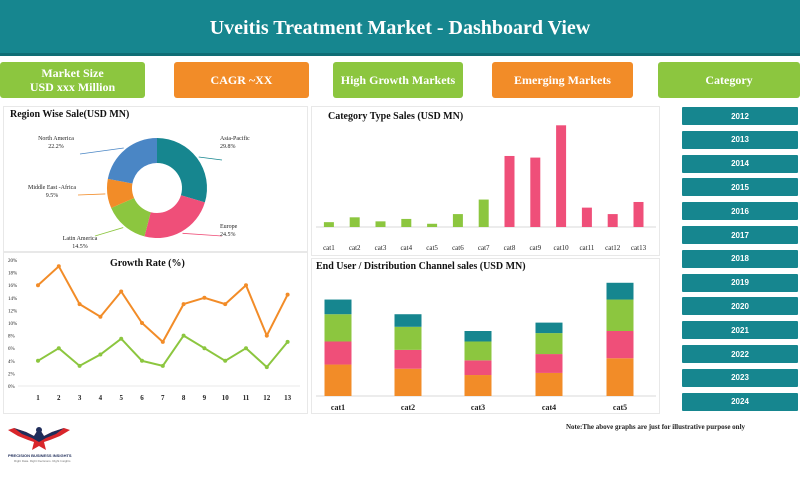 Image resolution: width=800 pixels, height=479 pixels. Describe the element at coordinates (740, 235) in the screenshot. I see `year-button-2017: 2017` at that location.